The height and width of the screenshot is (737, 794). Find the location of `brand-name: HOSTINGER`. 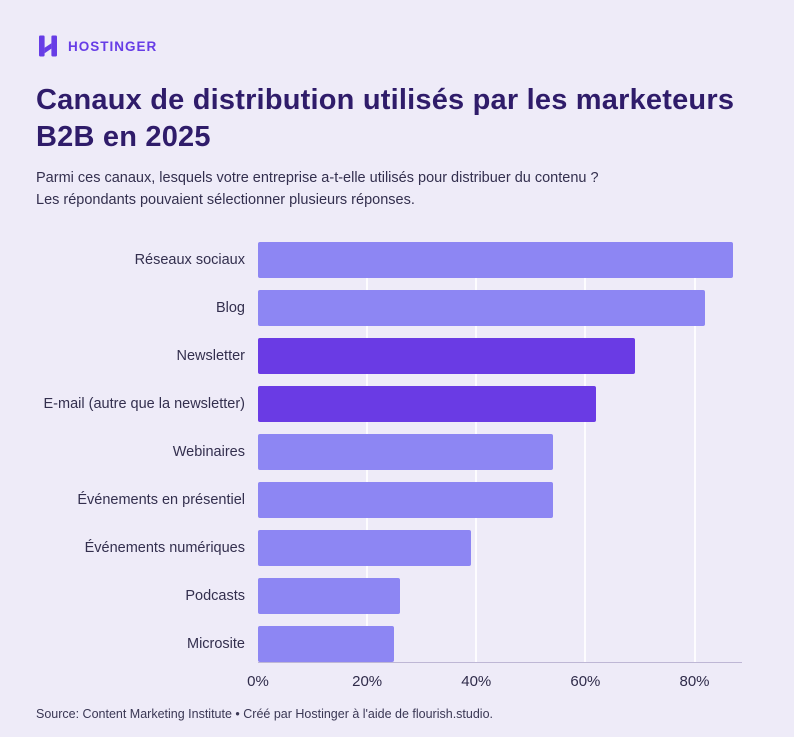

brand-name: HOSTINGER is located at coordinates (113, 46).